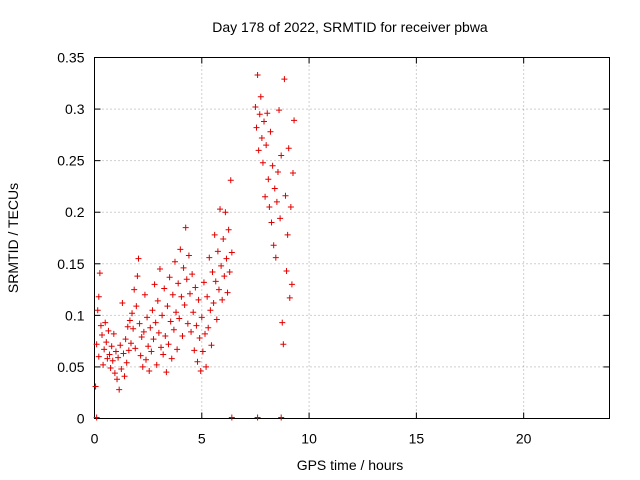 This screenshot has height=480, width=640. What do you see at coordinates (13, 238) in the screenshot?
I see `y-axis-label: SRMTID / TECUs` at bounding box center [13, 238].